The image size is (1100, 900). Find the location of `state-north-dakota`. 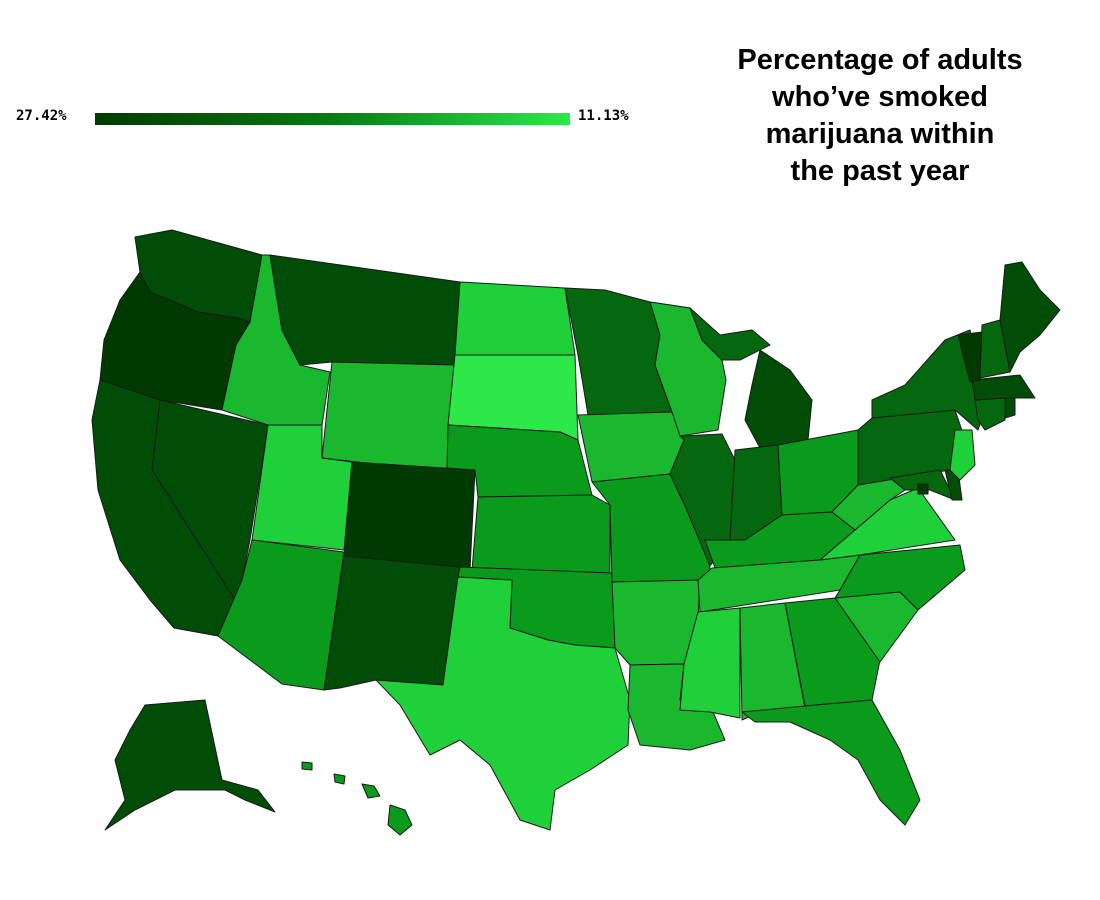

state-north-dakota is located at coordinates (515, 318).